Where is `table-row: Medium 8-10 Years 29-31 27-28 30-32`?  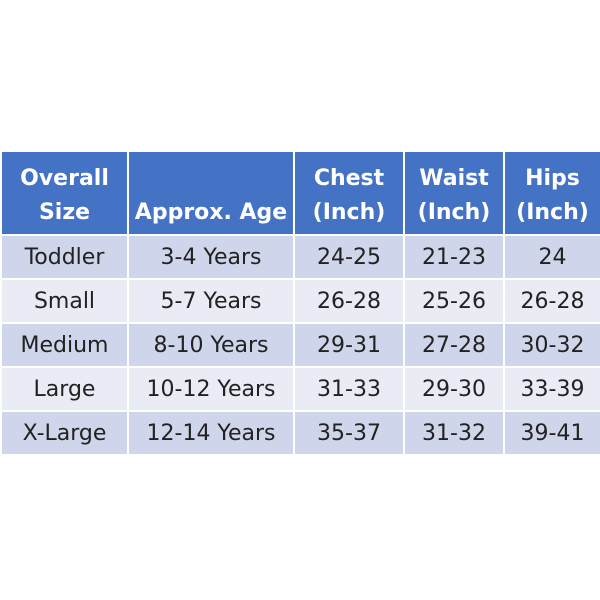
table-row: Medium 8-10 Years 29-31 27-28 30-32 is located at coordinates (300, 345).